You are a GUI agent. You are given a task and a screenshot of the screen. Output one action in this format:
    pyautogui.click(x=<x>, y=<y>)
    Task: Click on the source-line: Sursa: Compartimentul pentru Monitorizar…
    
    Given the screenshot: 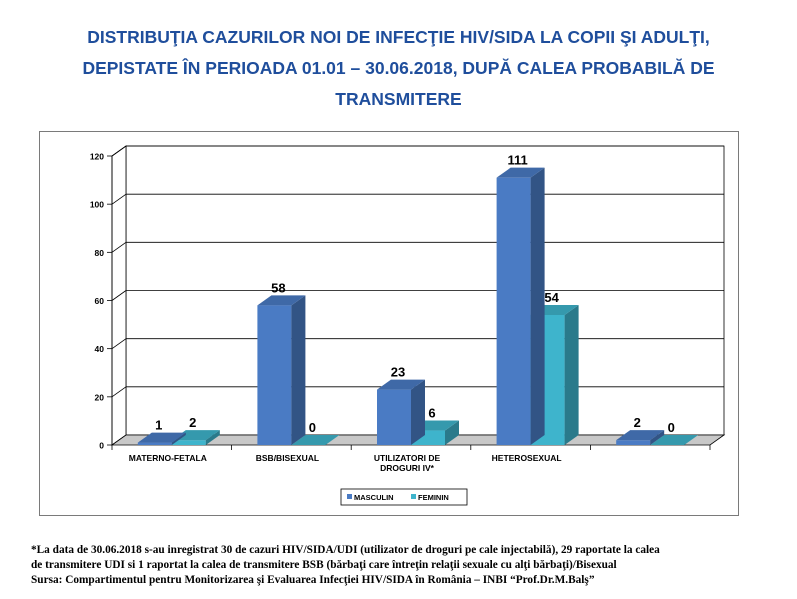 What is the action you would take?
    pyautogui.click(x=313, y=580)
    